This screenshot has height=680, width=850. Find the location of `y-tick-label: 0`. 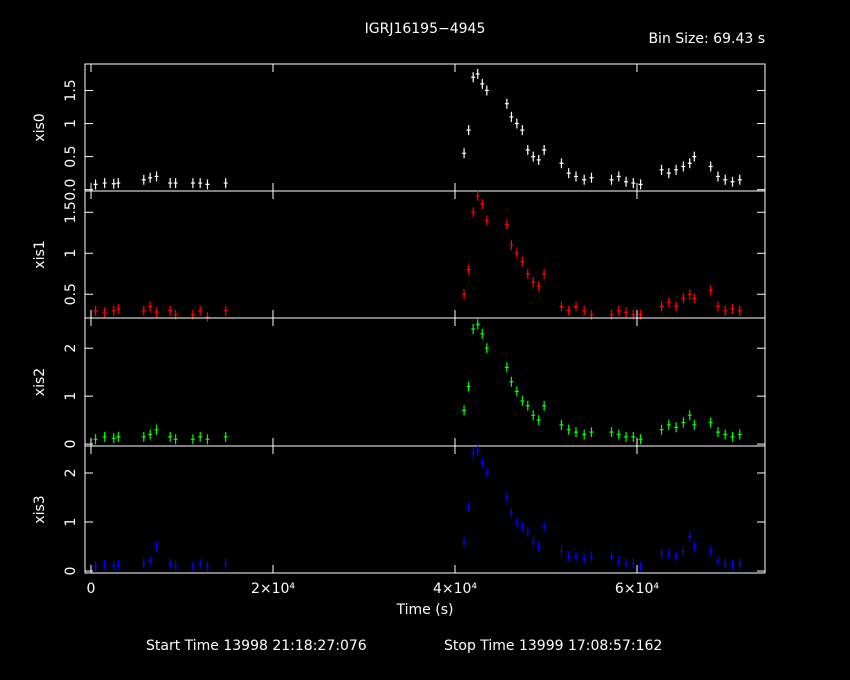

y-tick-label: 0 is located at coordinates (71, 571).